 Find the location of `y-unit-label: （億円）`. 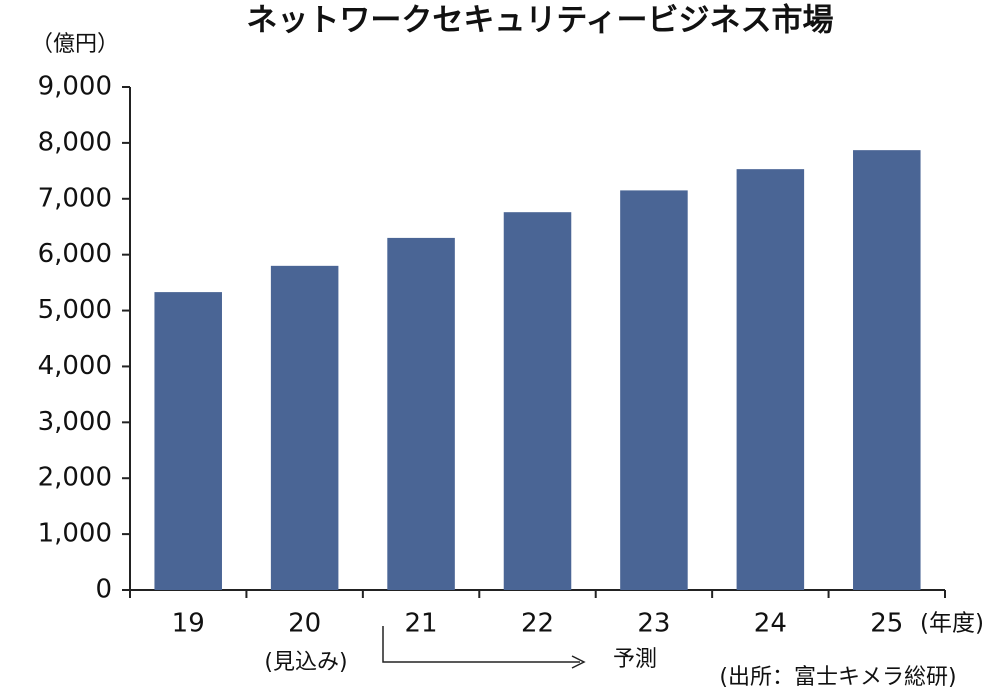

y-unit-label: （億円） is located at coordinates (75, 44).